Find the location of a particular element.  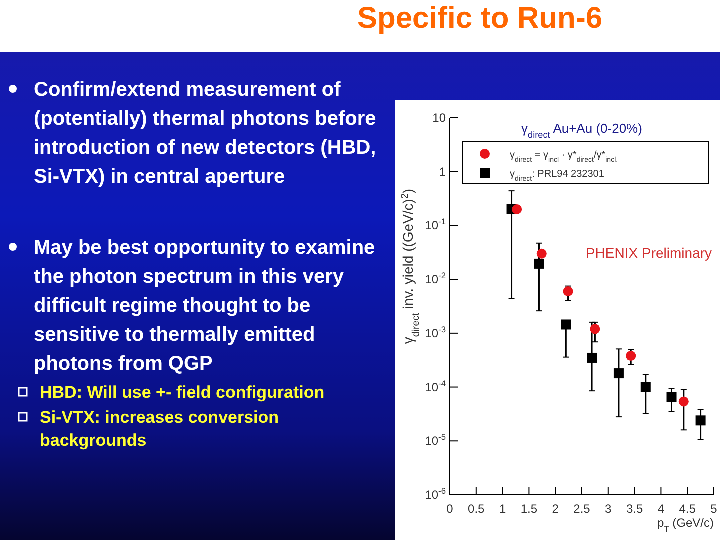

x-tick-label: 0.5 is located at coordinates (477, 509).